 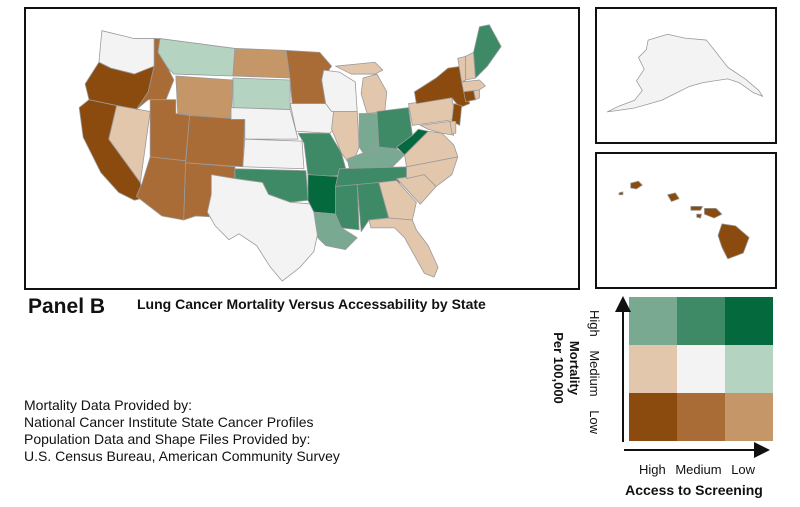 What do you see at coordinates (487, 51) in the screenshot?
I see `state-me` at bounding box center [487, 51].